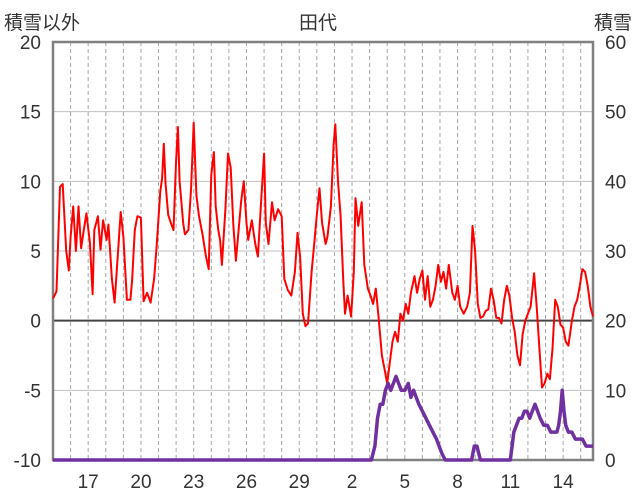 Image resolution: width=636 pixels, height=501 pixels. I want to click on x-tick-label: 26, so click(246, 482).